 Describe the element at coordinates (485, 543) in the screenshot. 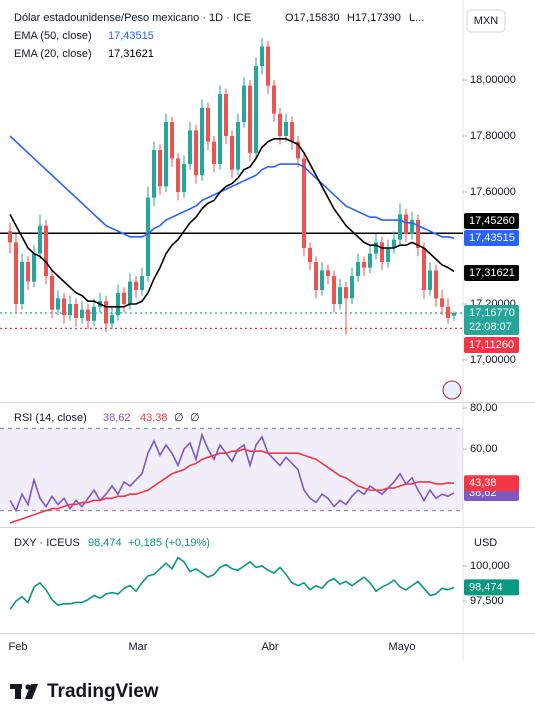

I see `currency: USD` at that location.